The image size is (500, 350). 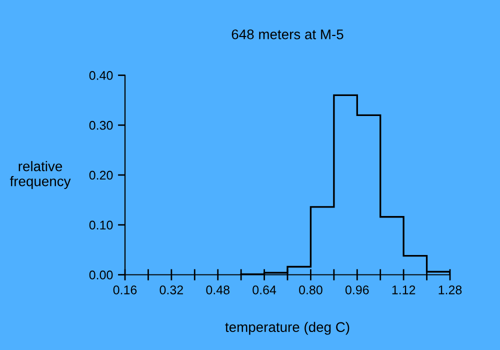 I want to click on x-tick-label: 0.16, so click(x=125, y=289).